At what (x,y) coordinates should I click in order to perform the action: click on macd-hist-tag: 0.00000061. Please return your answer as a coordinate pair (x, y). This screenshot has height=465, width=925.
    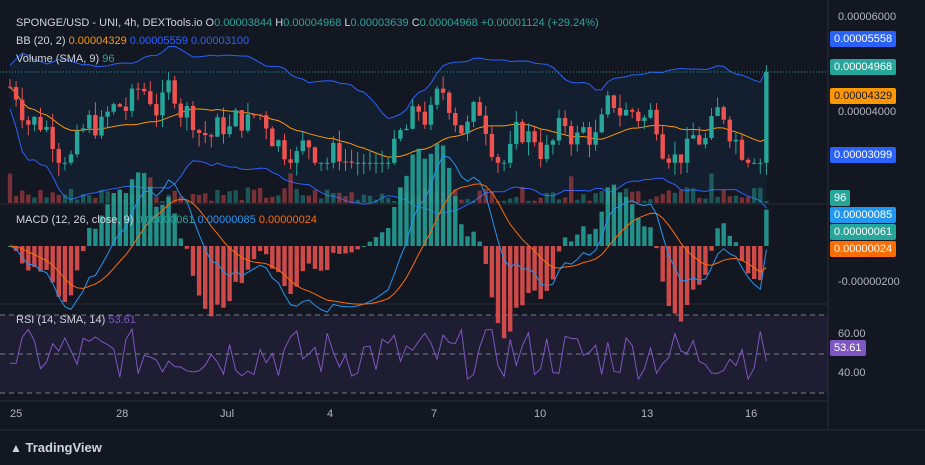
    Looking at the image, I should click on (863, 232).